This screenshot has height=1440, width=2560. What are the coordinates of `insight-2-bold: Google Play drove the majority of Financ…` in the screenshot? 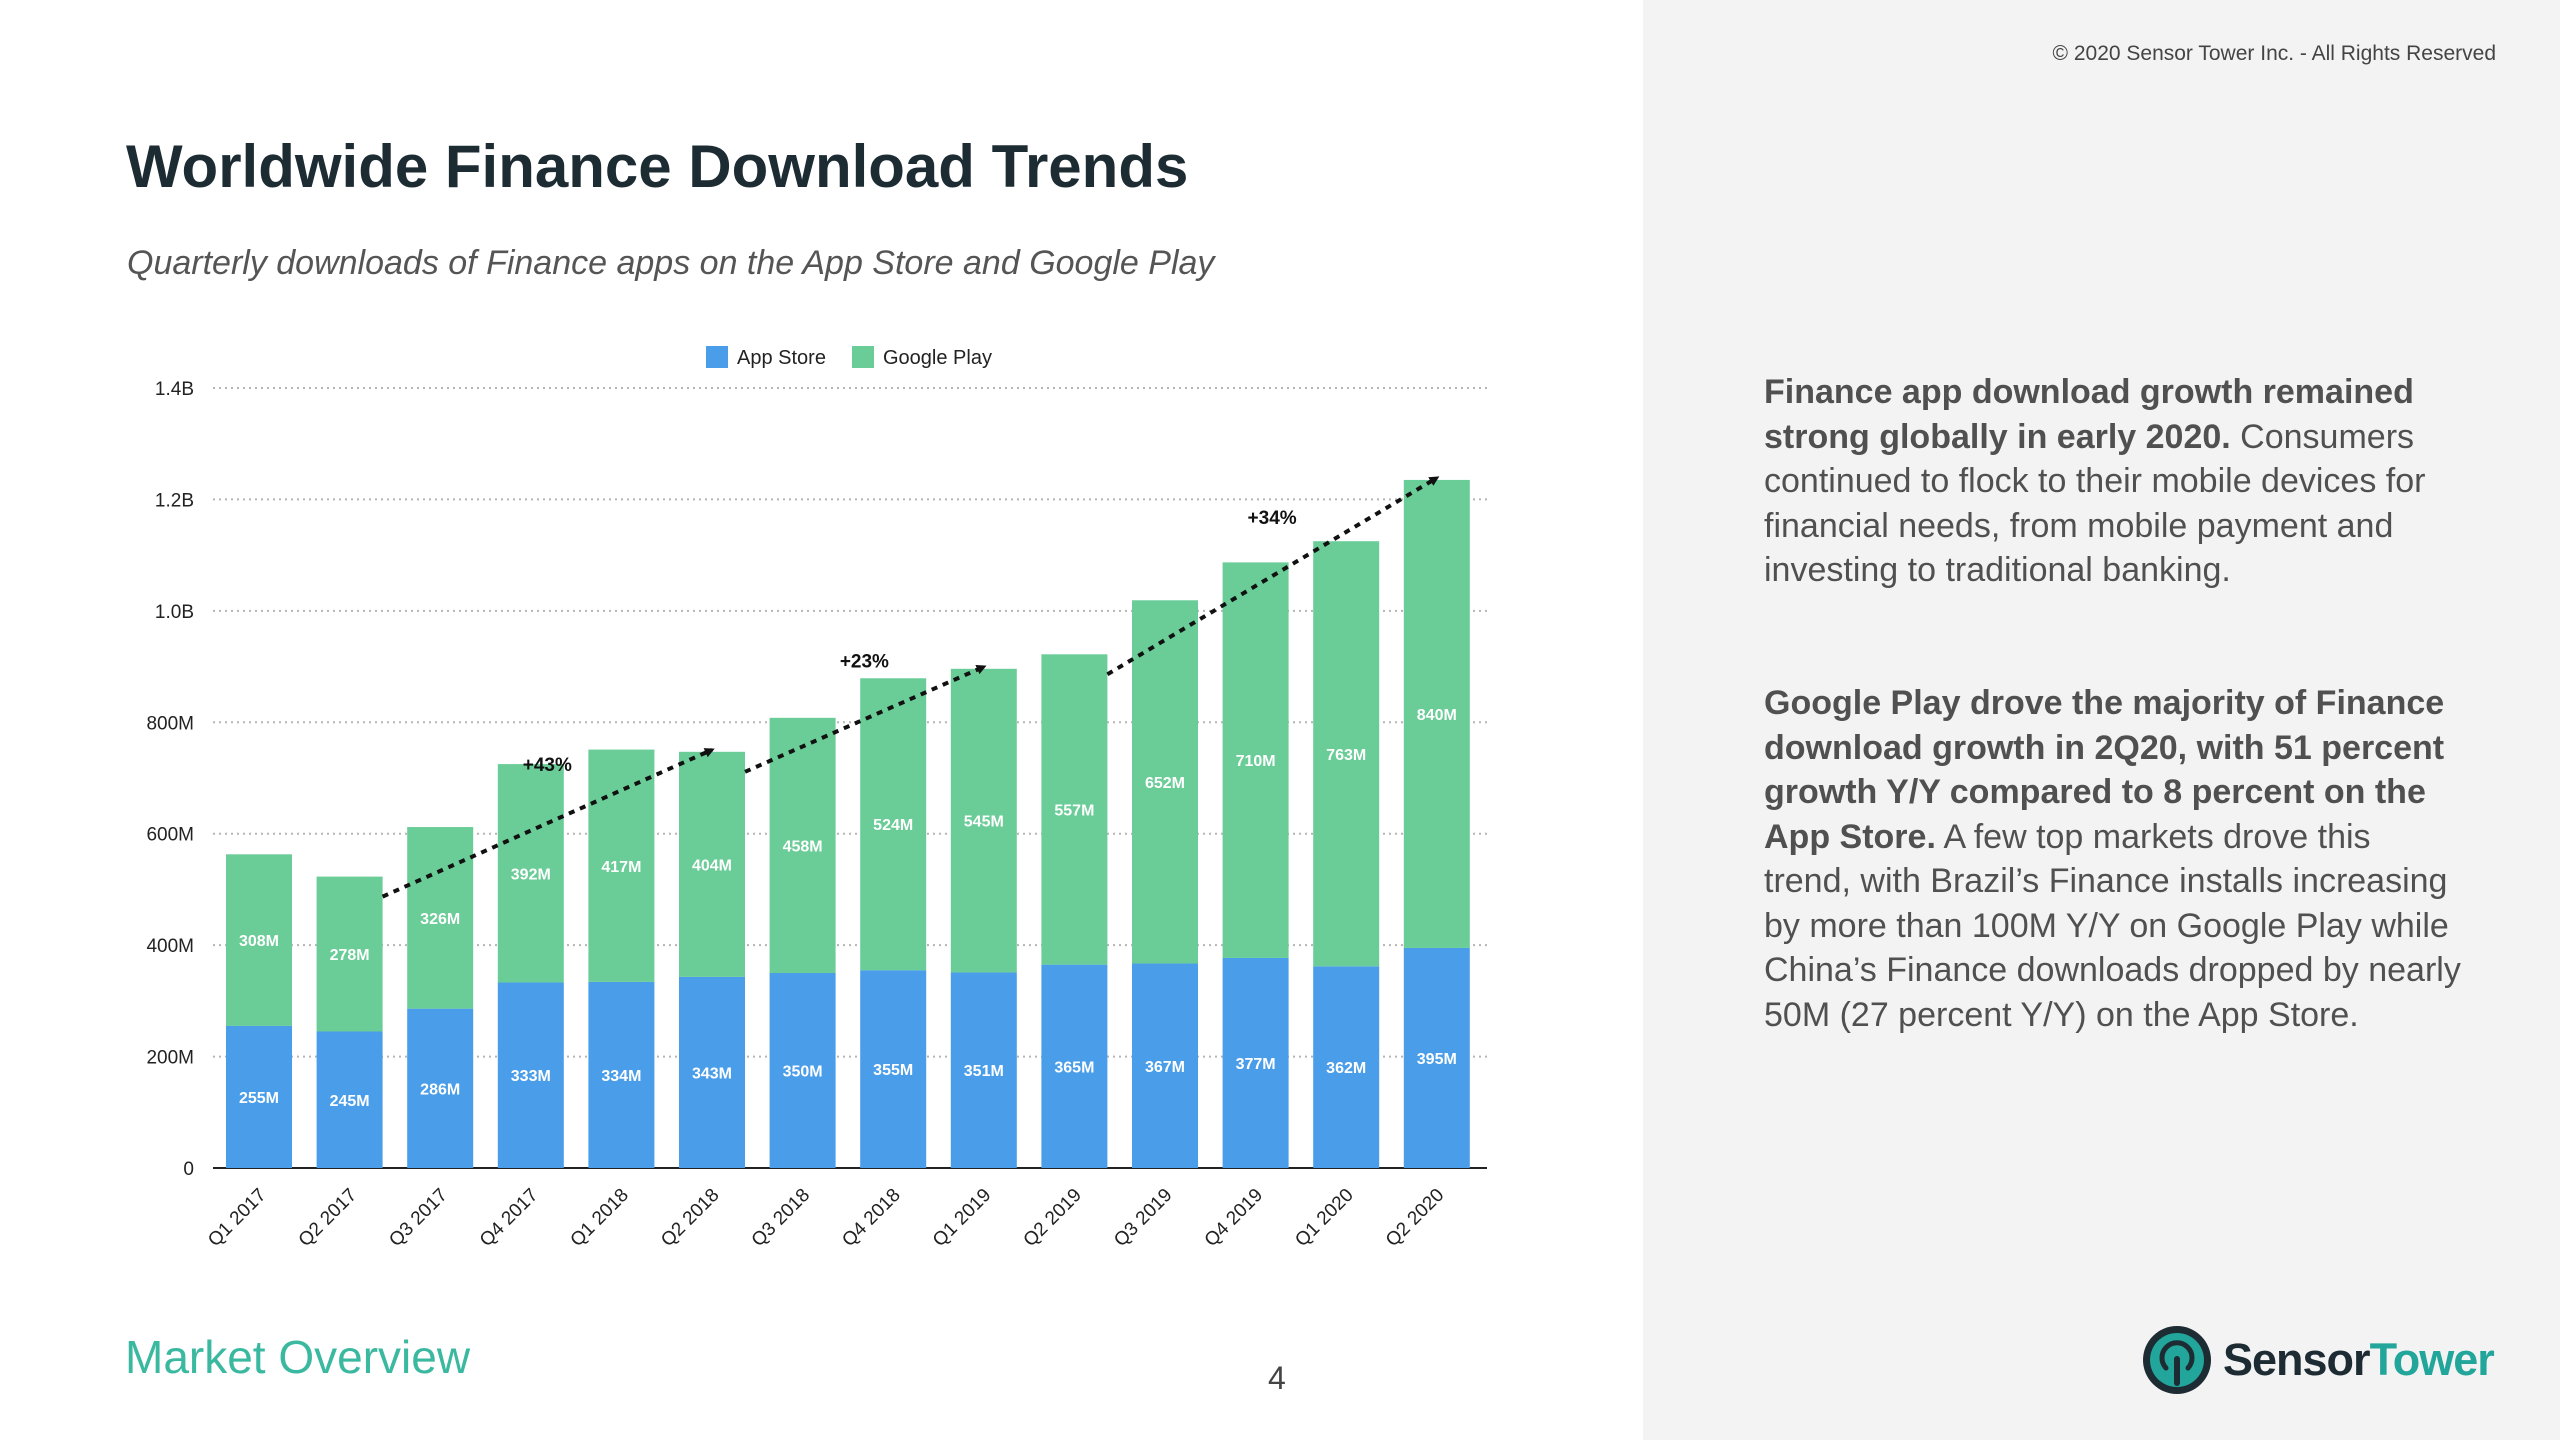 It's located at (2104, 770).